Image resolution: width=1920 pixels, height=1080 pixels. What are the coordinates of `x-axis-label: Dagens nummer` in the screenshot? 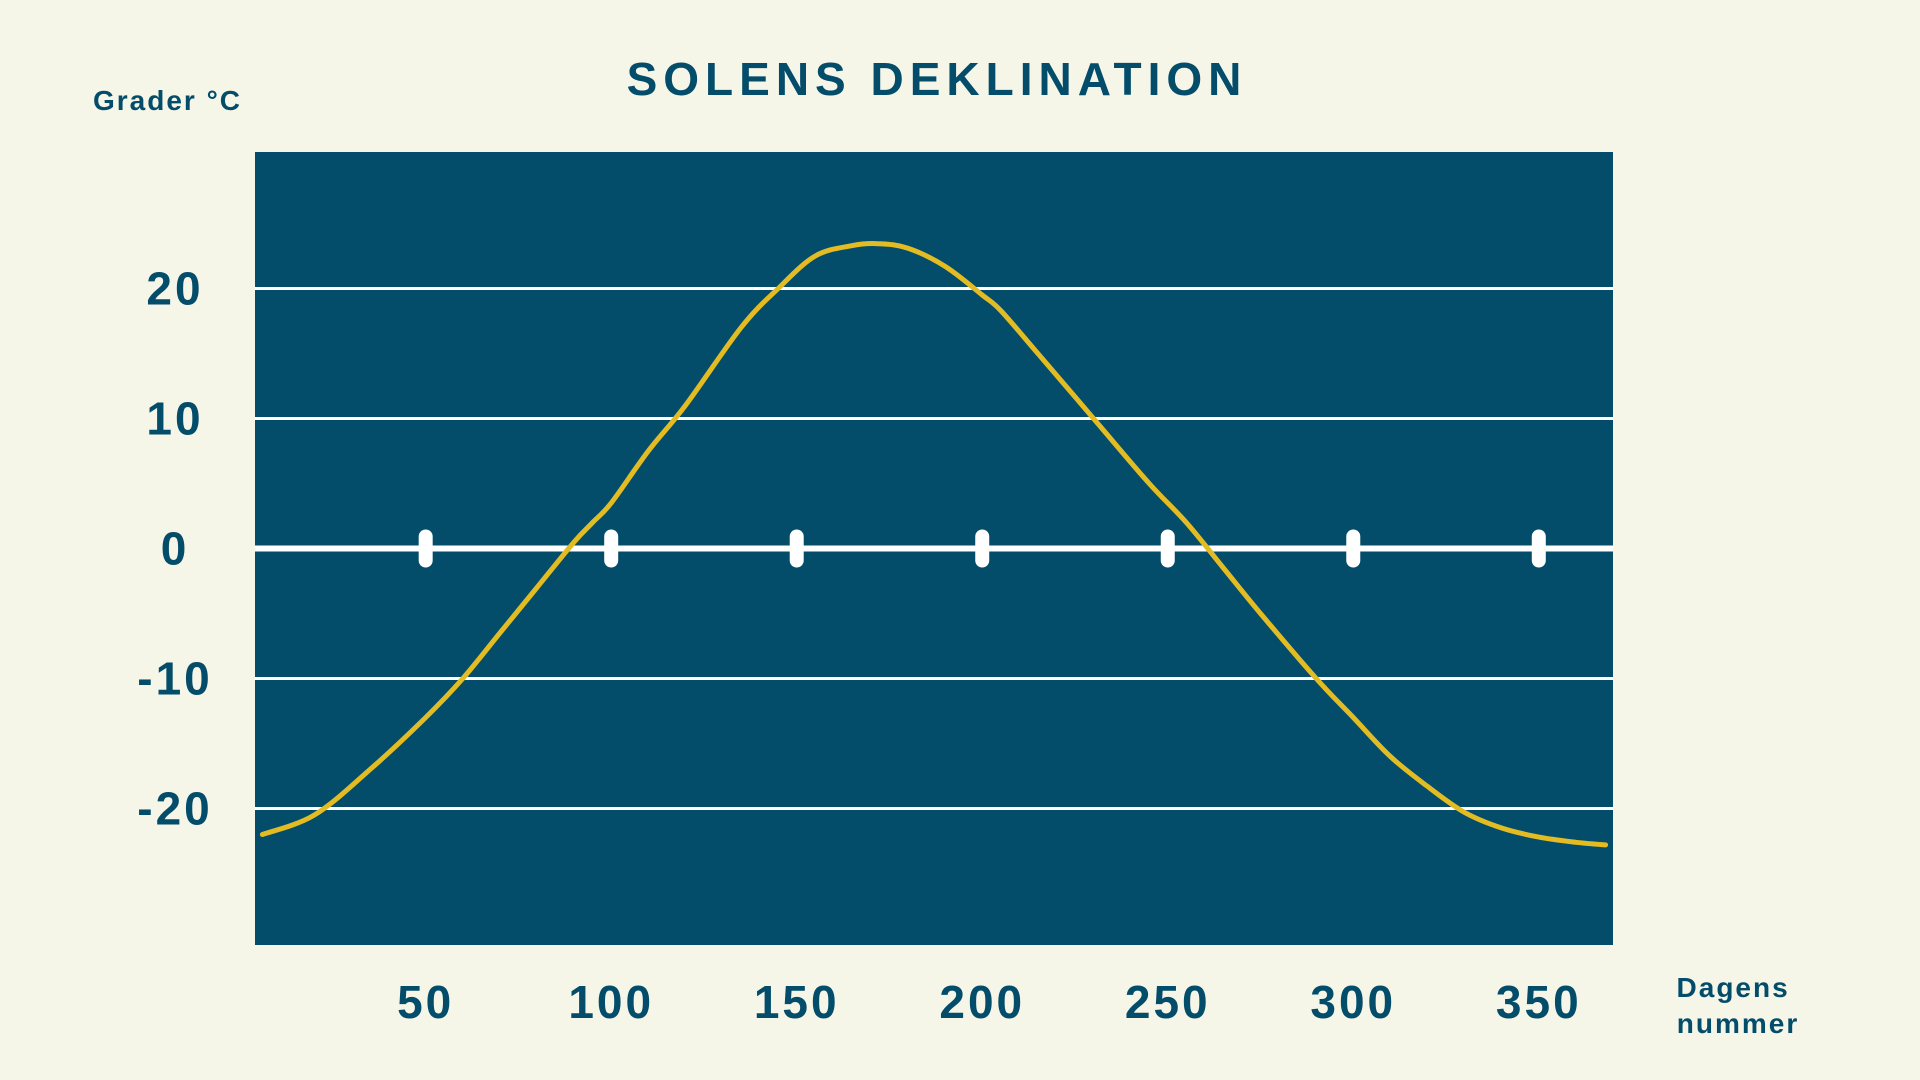 It's located at (1738, 1005).